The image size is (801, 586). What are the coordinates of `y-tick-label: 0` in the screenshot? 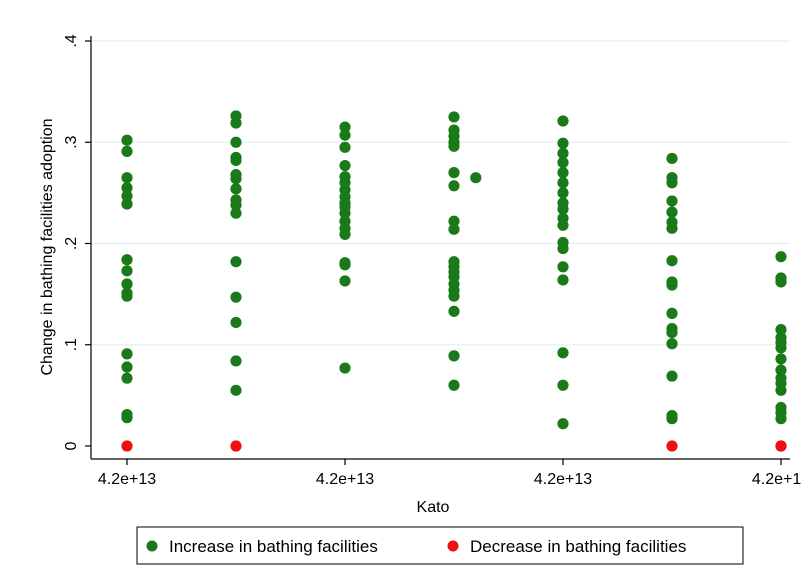 It's located at (71, 445).